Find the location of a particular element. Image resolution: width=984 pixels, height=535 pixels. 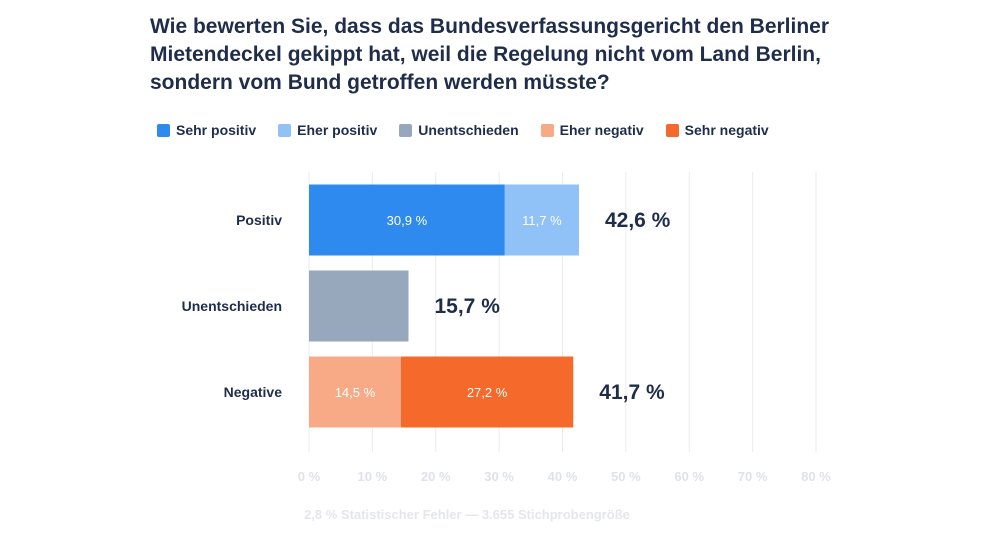

total-label-unentschieden: 15,7 % is located at coordinates (467, 306).